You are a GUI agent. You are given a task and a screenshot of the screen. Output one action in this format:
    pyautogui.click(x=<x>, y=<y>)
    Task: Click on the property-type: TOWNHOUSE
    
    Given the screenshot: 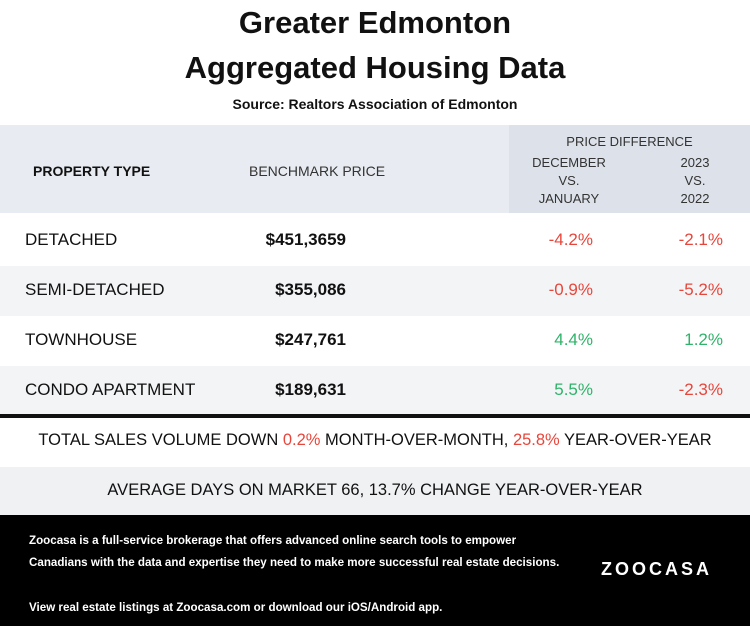 What is the action you would take?
    pyautogui.click(x=81, y=339)
    